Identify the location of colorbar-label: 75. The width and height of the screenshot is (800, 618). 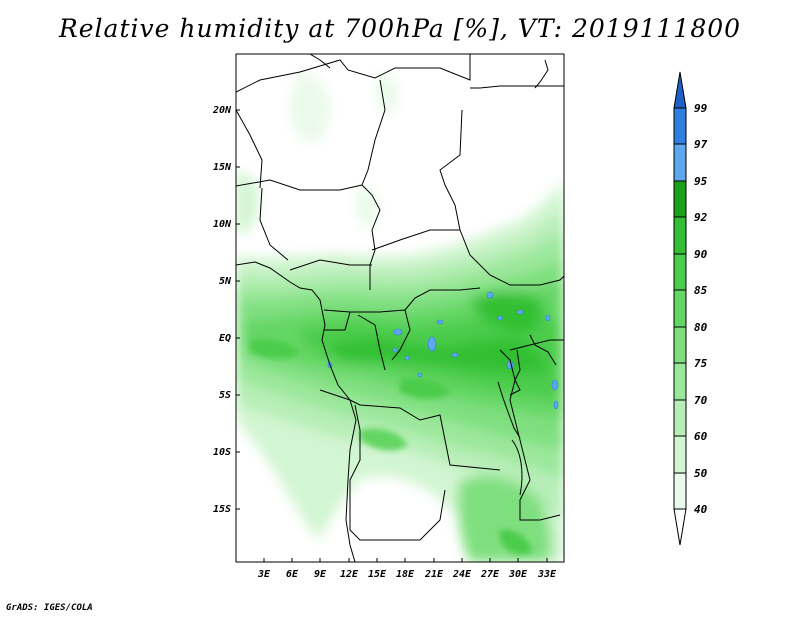
(701, 363).